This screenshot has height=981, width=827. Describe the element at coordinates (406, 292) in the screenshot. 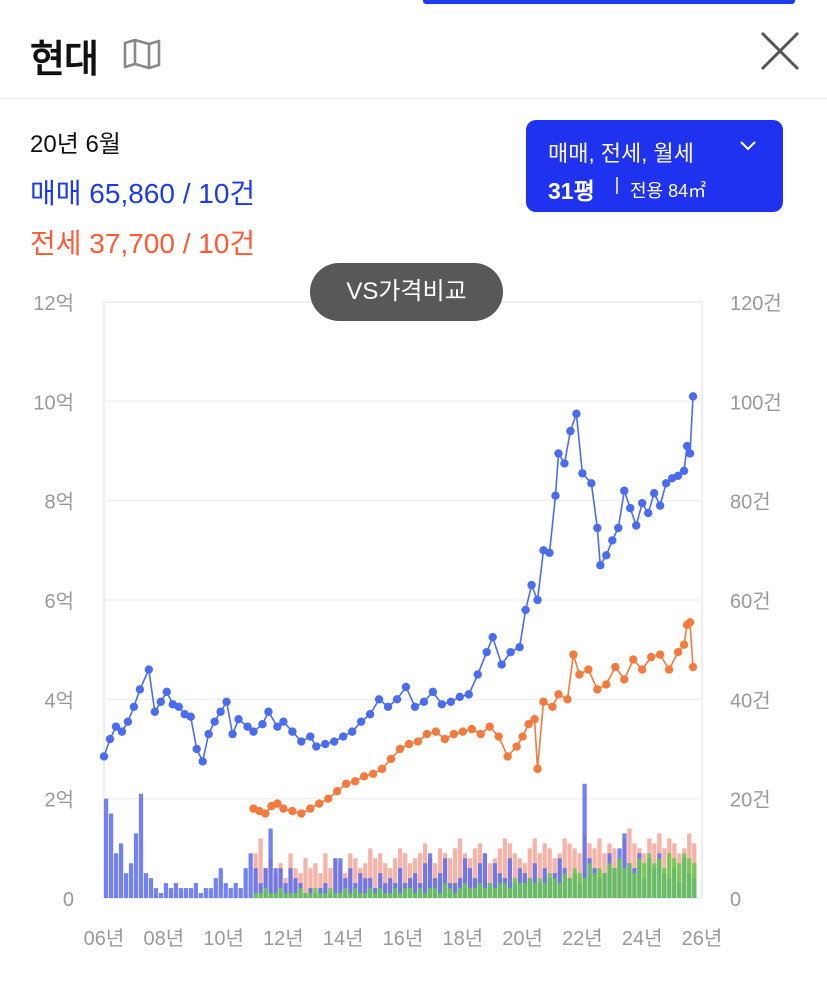

I see `vs-compare-button: VS가격비교` at that location.